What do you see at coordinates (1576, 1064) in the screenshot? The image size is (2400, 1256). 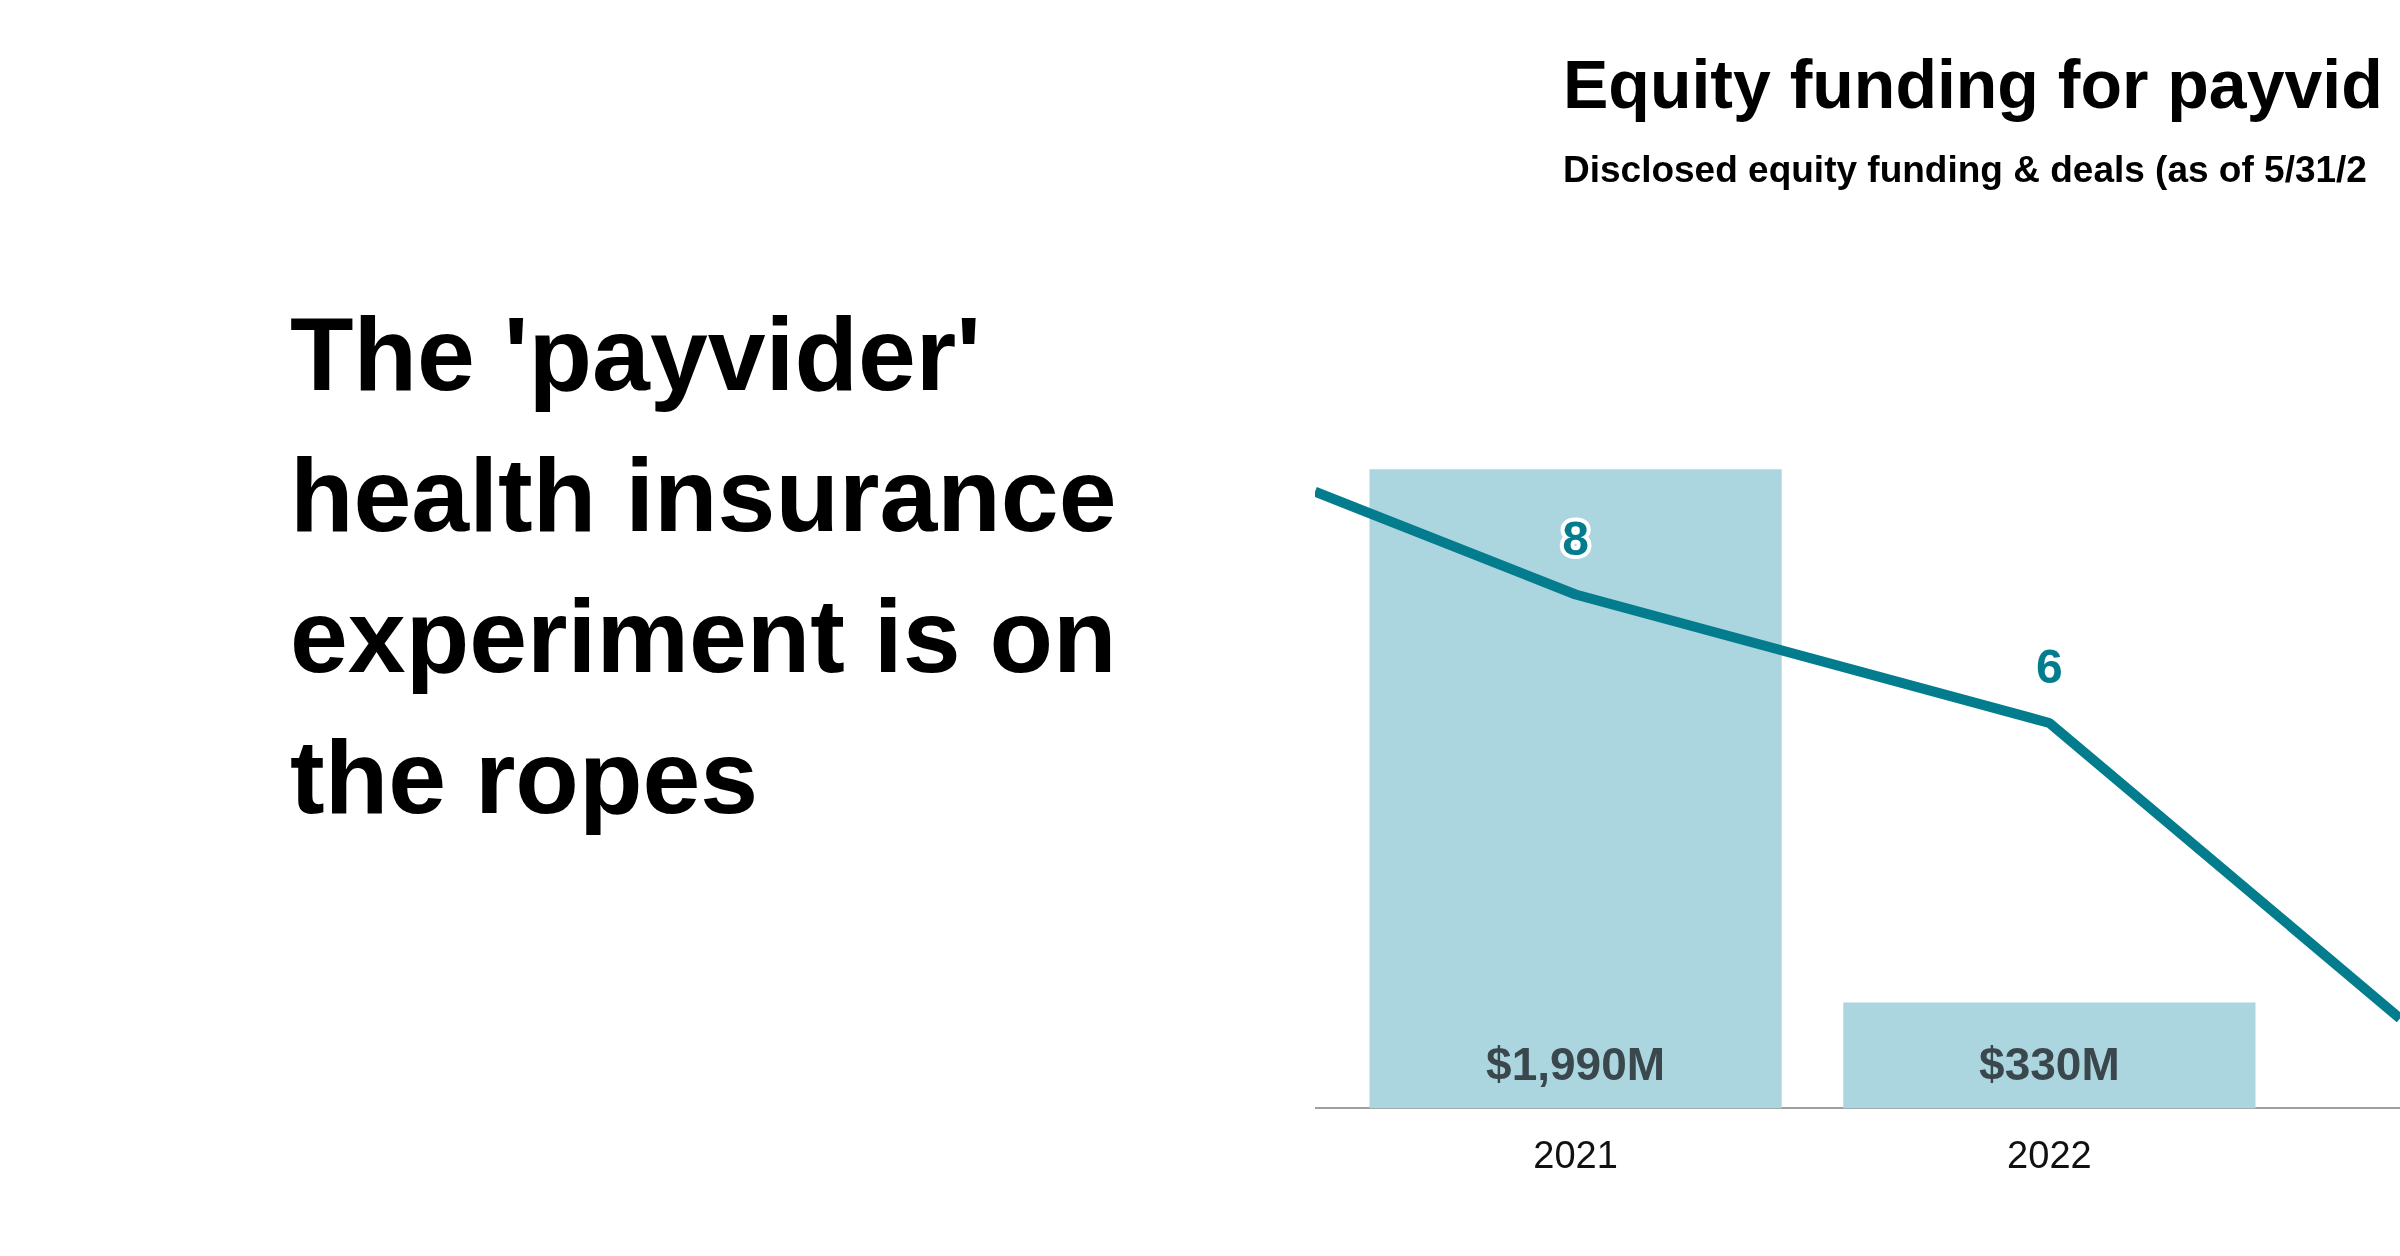 I see `data-label: $1,990M` at bounding box center [1576, 1064].